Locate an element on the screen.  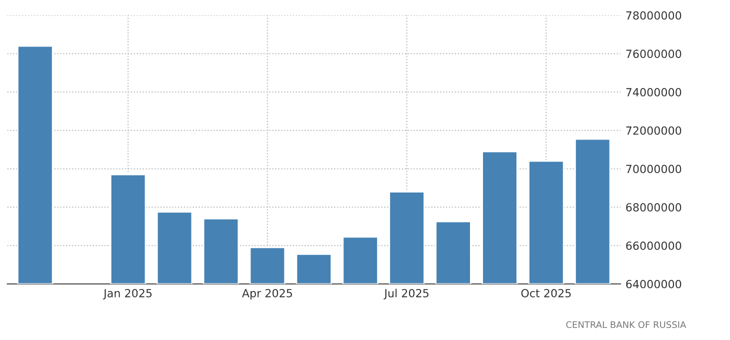
x-tick-label: Jul 2025 is located at coordinates (406, 294).